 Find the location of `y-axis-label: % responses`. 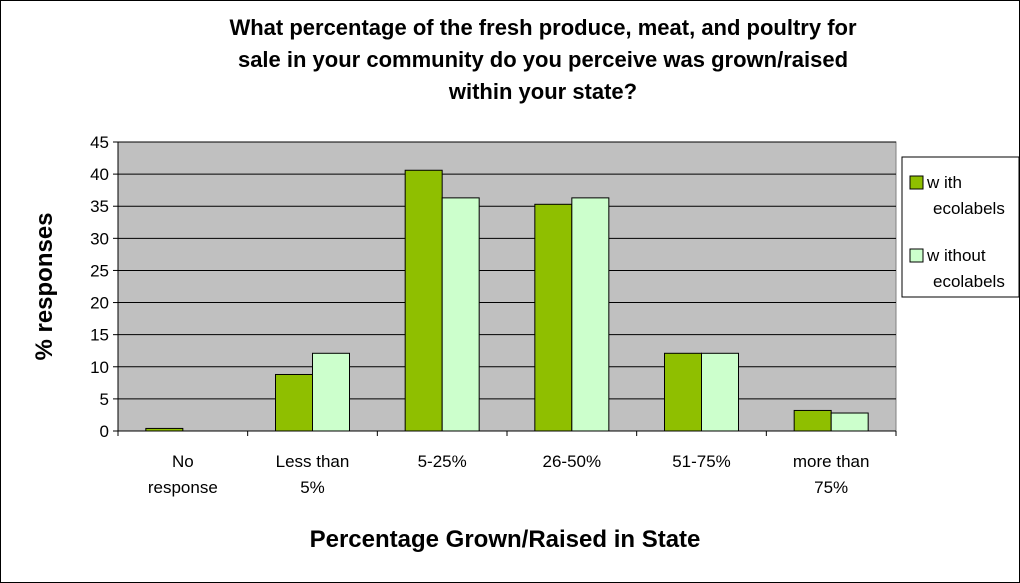

y-axis-label: % responses is located at coordinates (44, 286).